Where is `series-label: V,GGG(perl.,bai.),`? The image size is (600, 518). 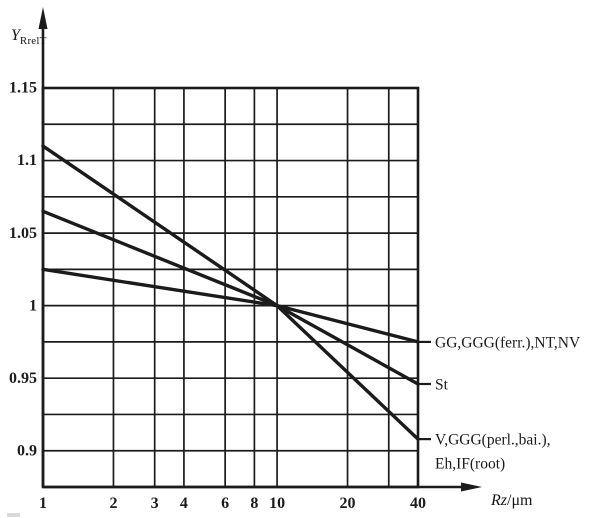 series-label: V,GGG(perl.,bai.), is located at coordinates (493, 440).